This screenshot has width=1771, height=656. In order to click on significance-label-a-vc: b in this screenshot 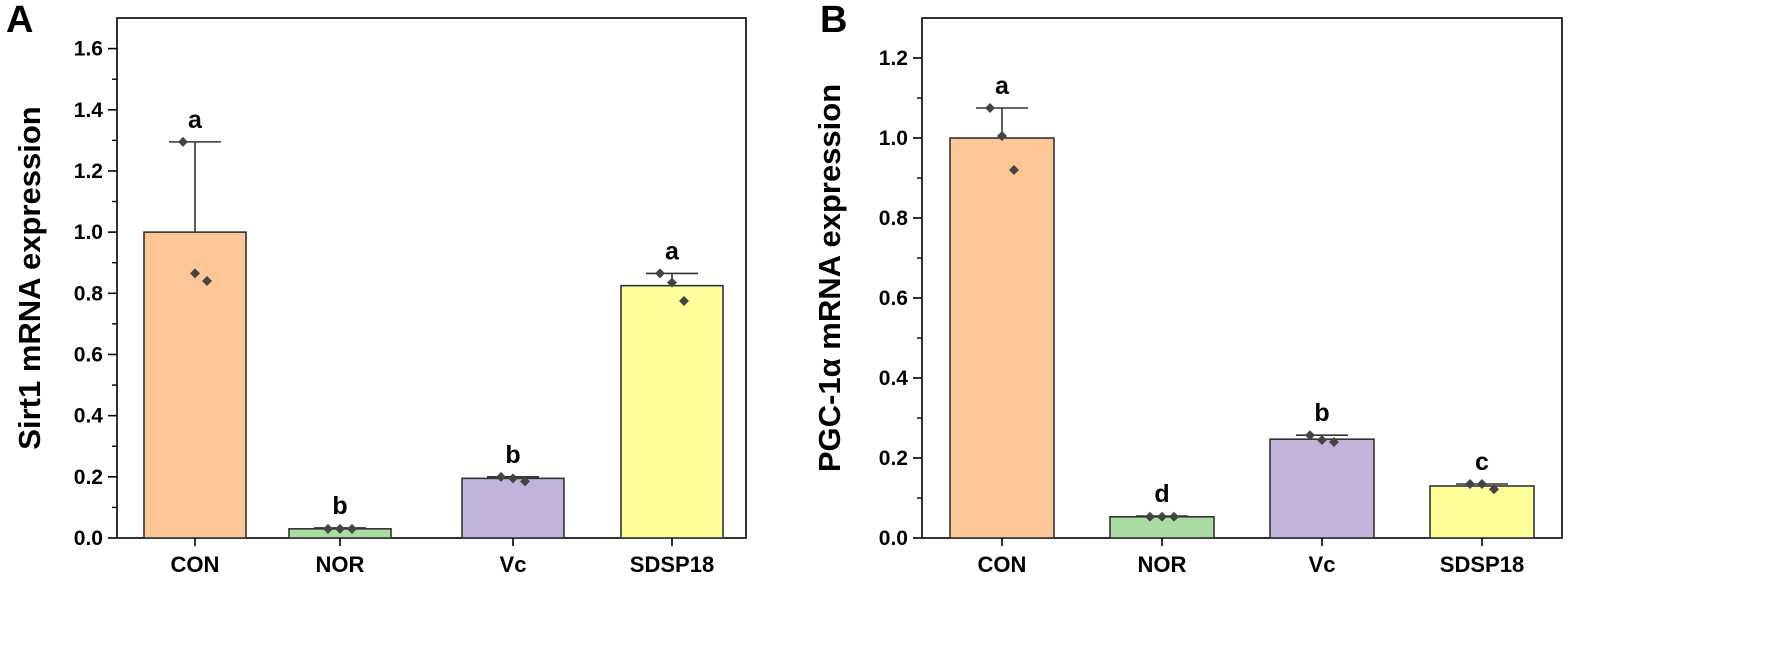, I will do `click(512, 455)`.